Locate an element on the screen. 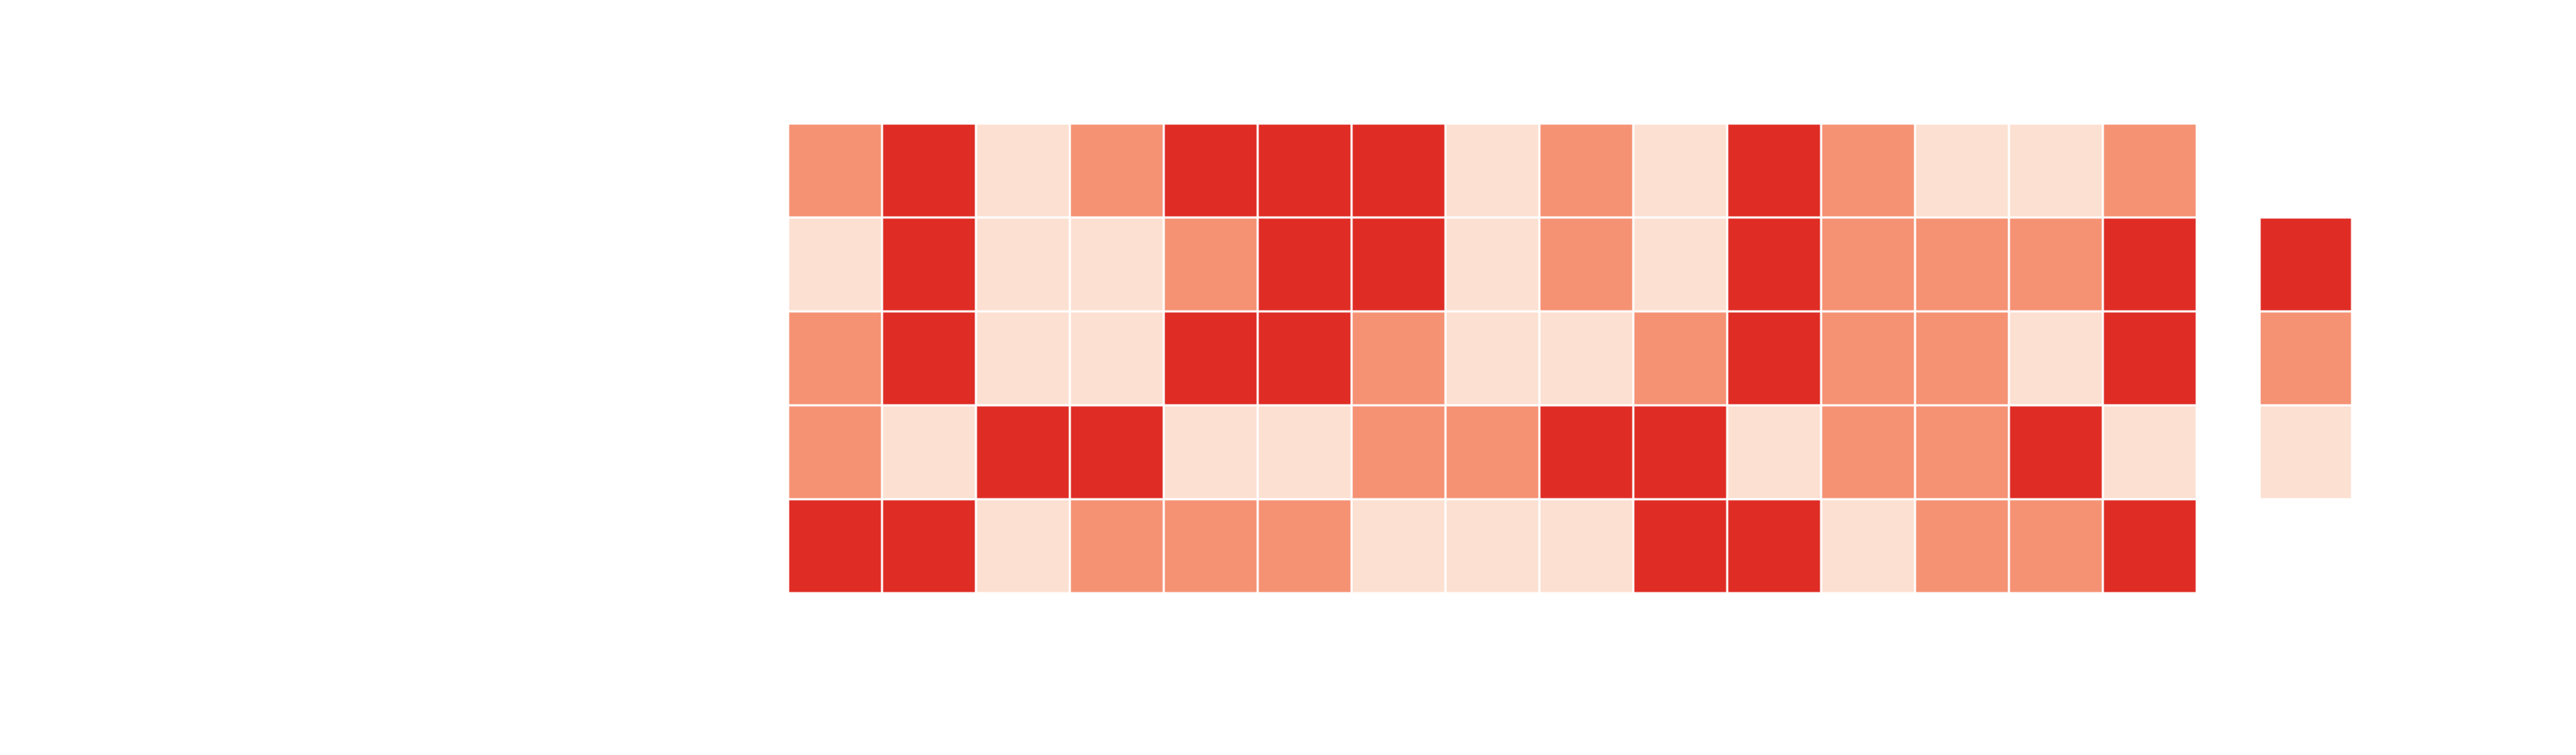 This screenshot has width=2576, height=755. heatmap-cell-r4-c2 is located at coordinates (929, 452).